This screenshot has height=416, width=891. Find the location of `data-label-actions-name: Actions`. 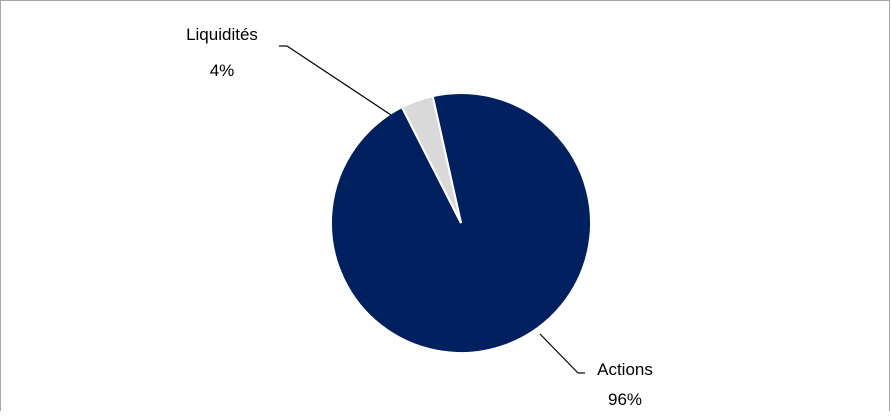

data-label-actions-name: Actions is located at coordinates (625, 369).